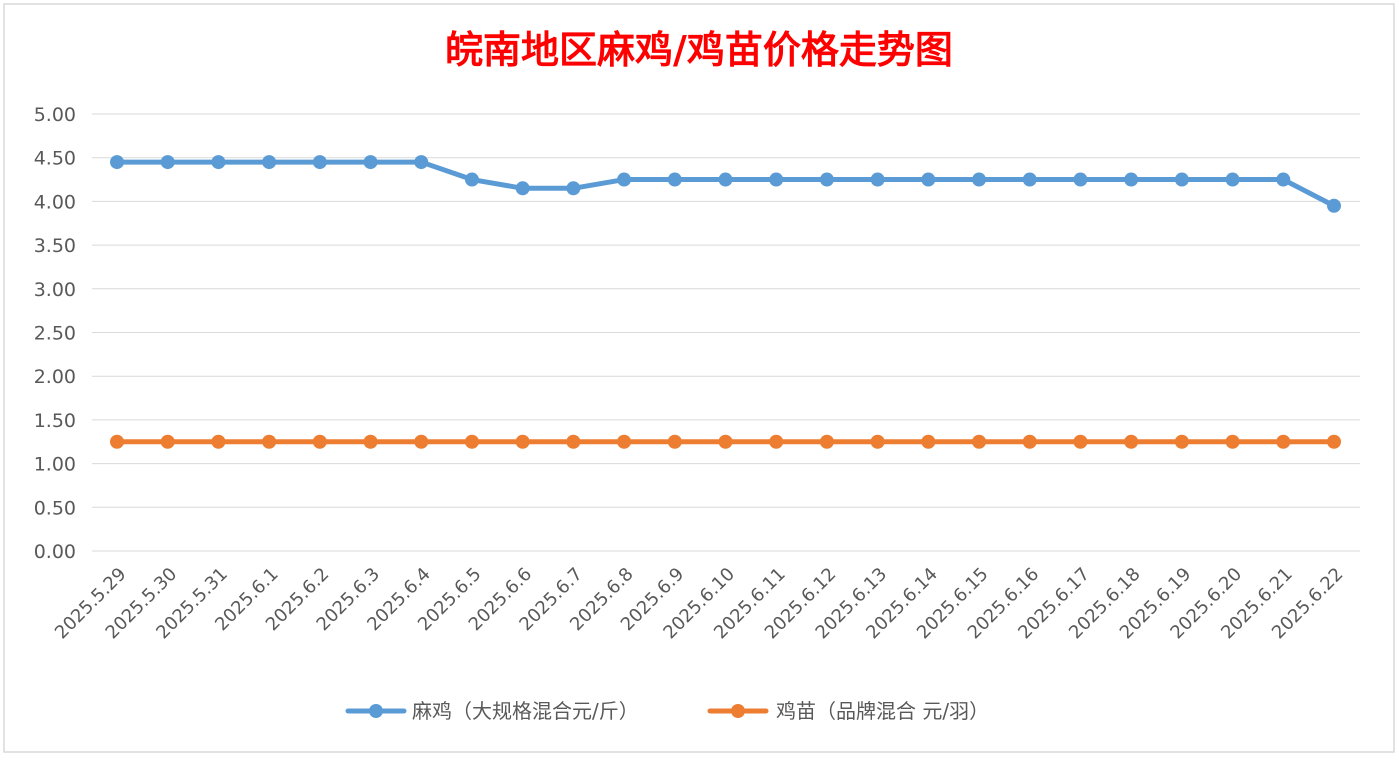 Image resolution: width=1399 pixels, height=762 pixels. Describe the element at coordinates (55, 115) in the screenshot. I see `y-tick-label: 5.00` at that location.